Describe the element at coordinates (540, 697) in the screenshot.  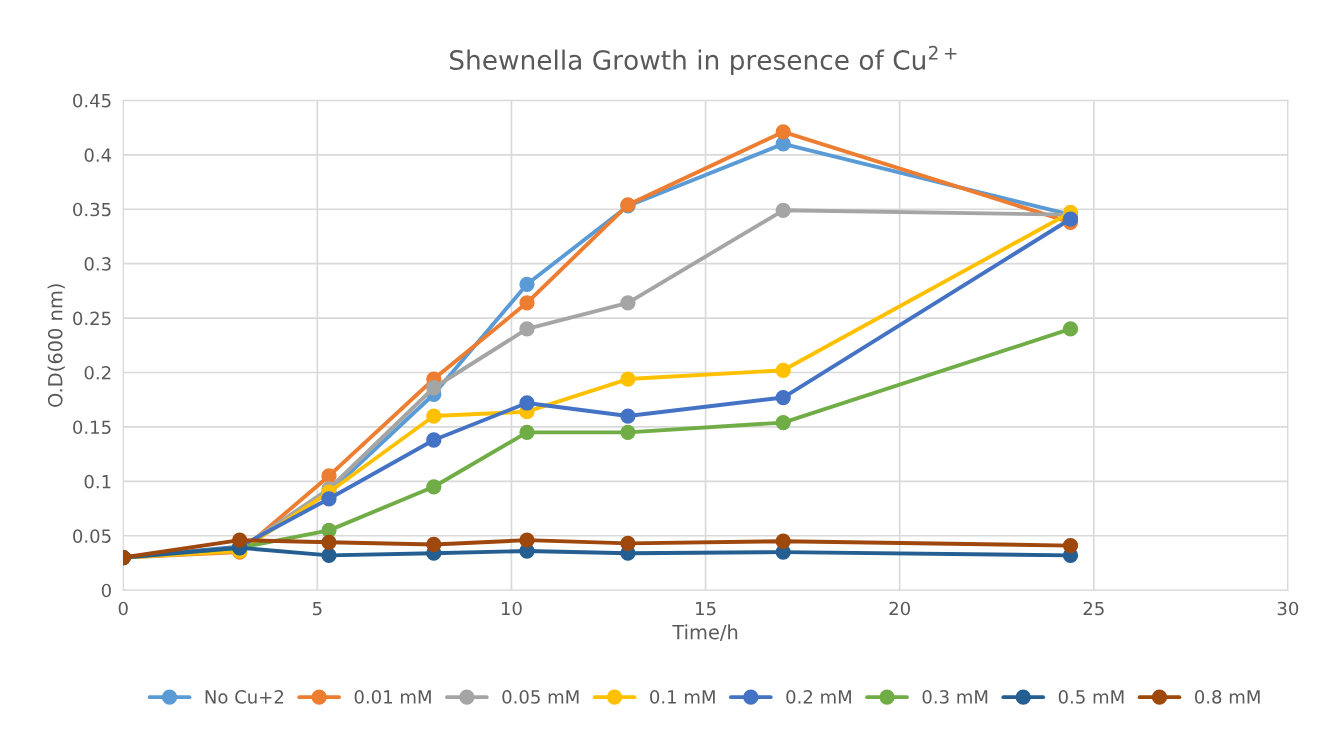
I see `legend-label: 0.05 mM` at that location.